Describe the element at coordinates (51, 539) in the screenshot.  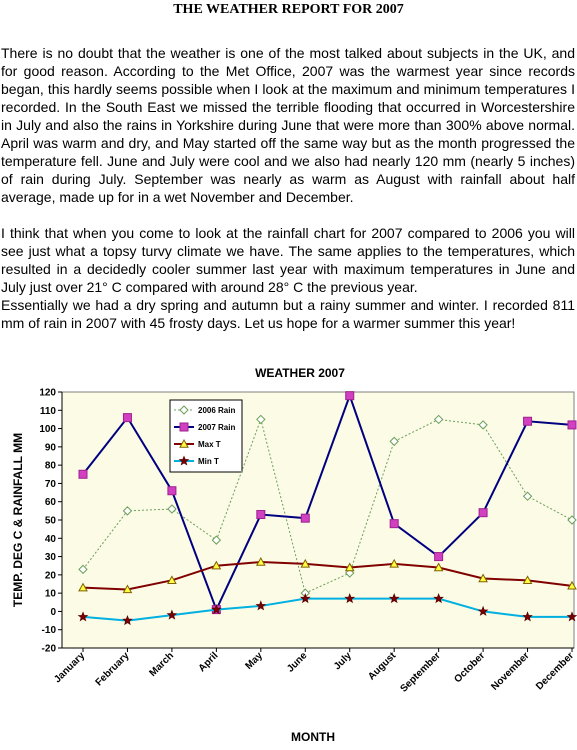
I see `y-tick-label: 40` at that location.